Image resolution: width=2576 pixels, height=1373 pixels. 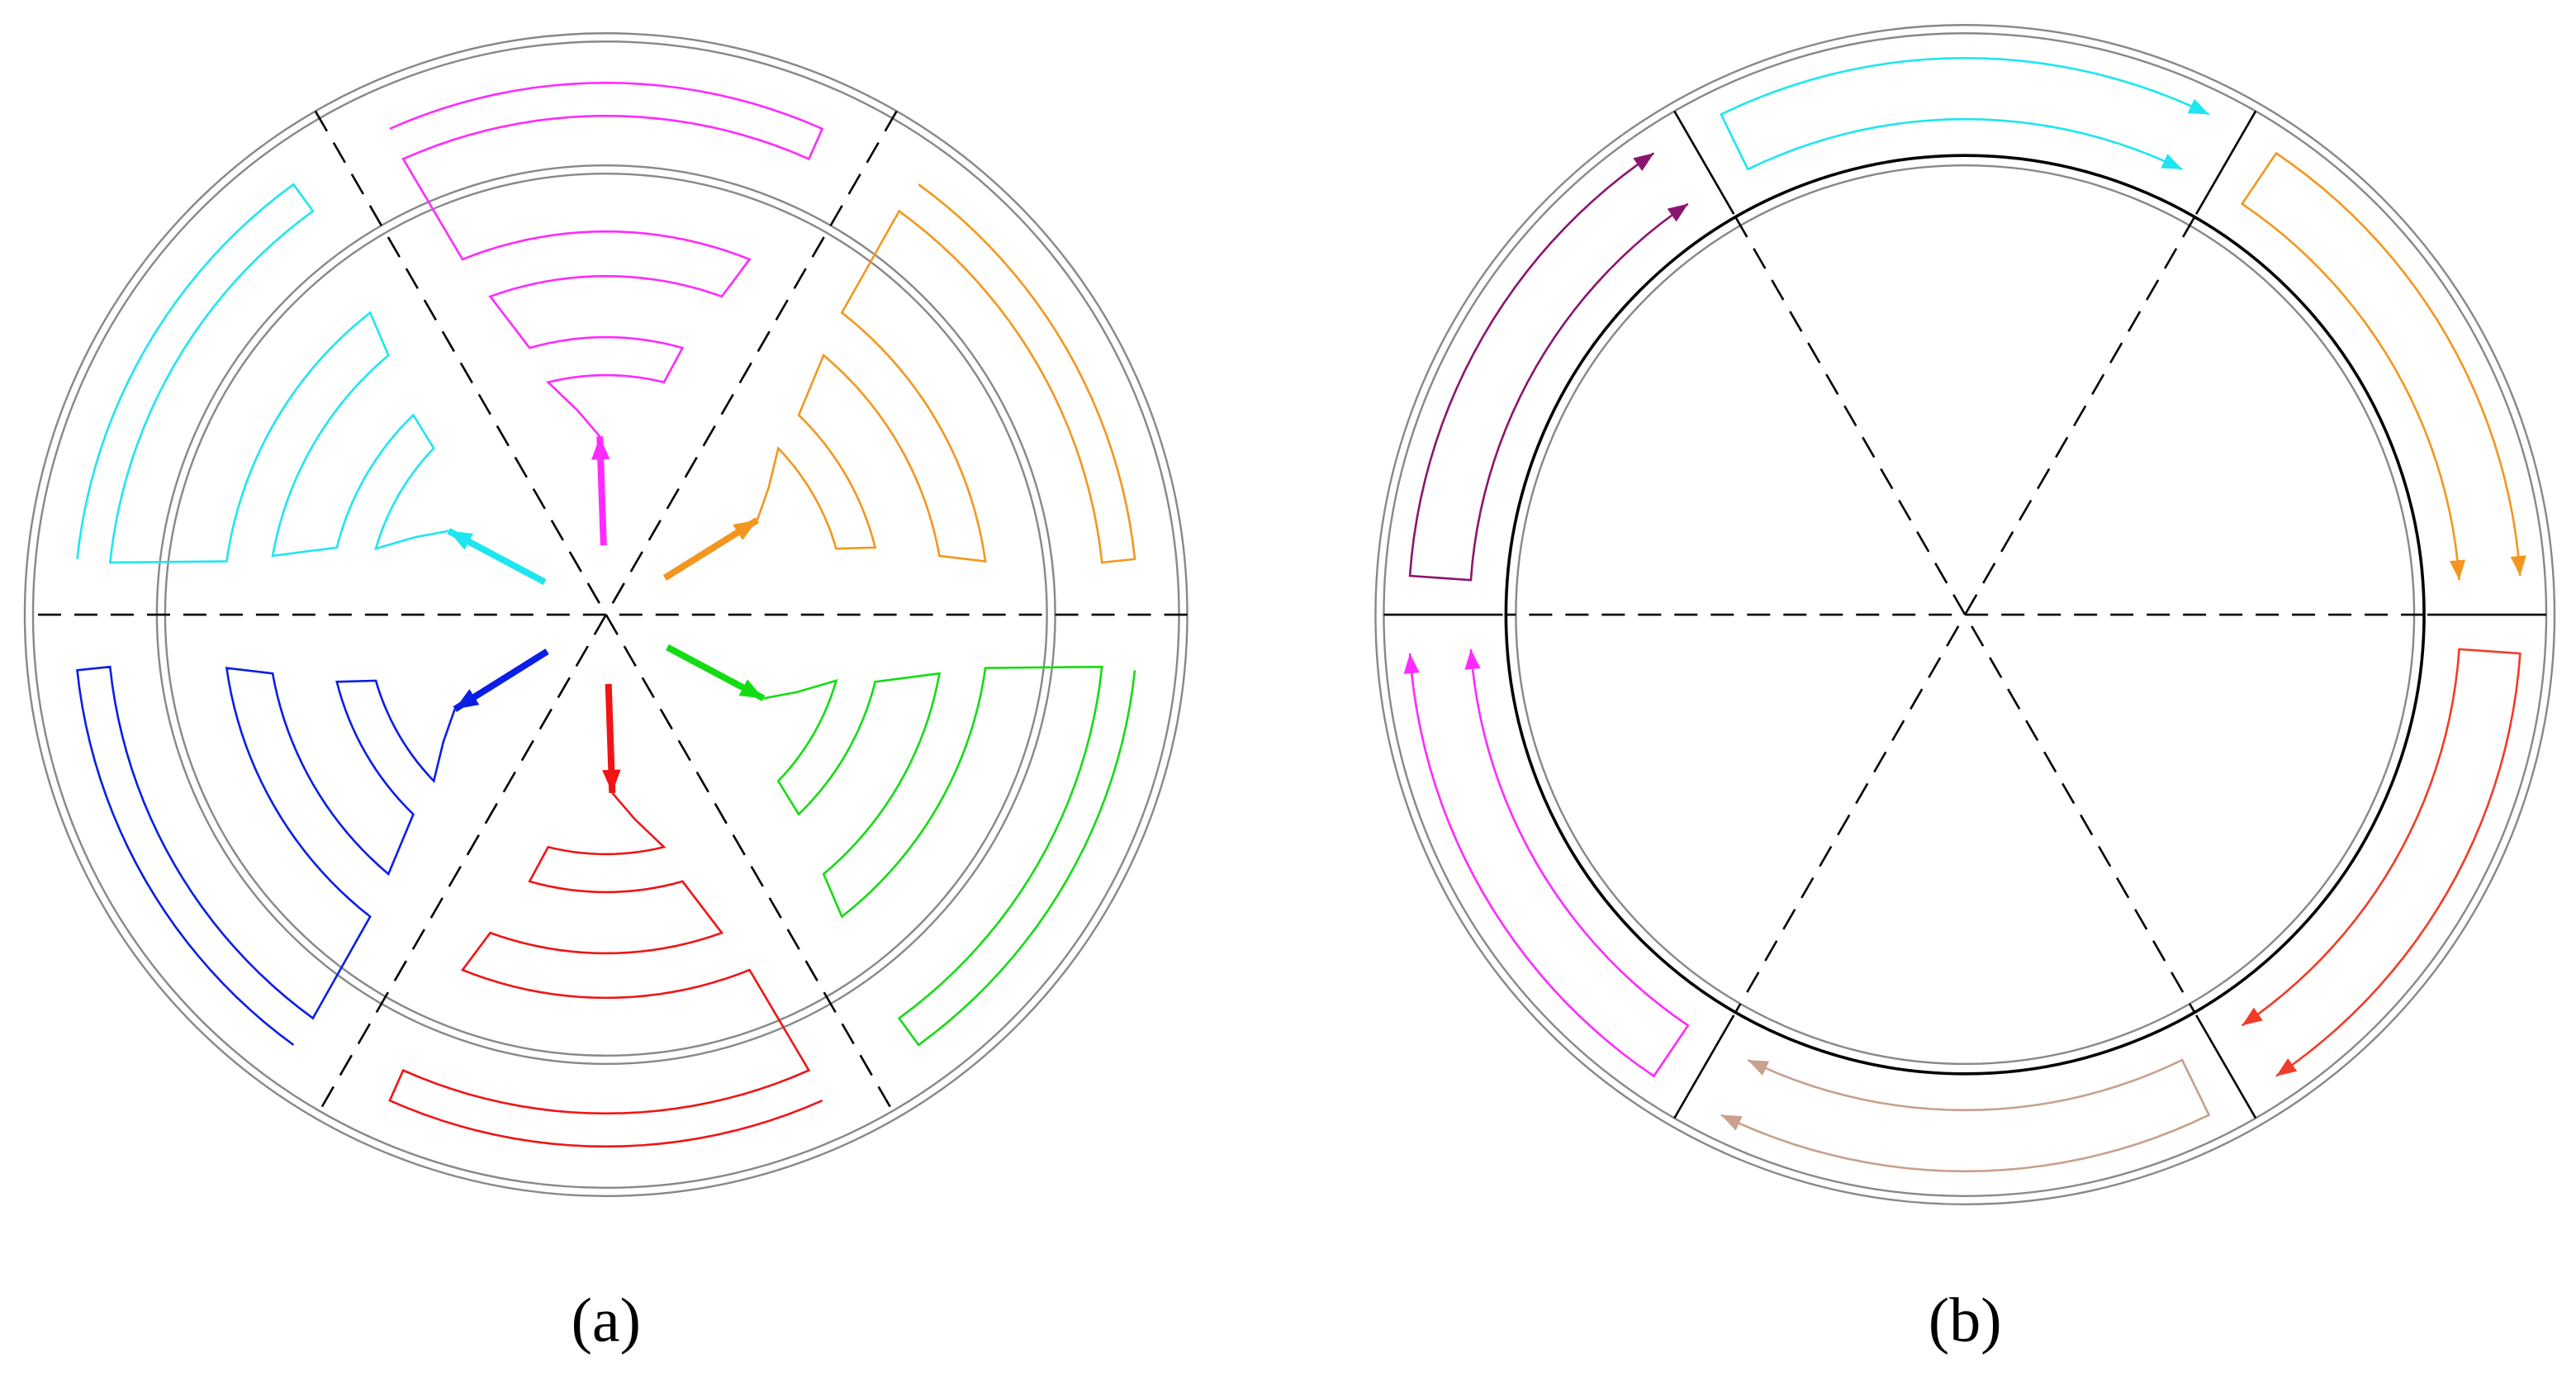 What do you see at coordinates (1965, 1321) in the screenshot?
I see `panel-label: (b)` at bounding box center [1965, 1321].